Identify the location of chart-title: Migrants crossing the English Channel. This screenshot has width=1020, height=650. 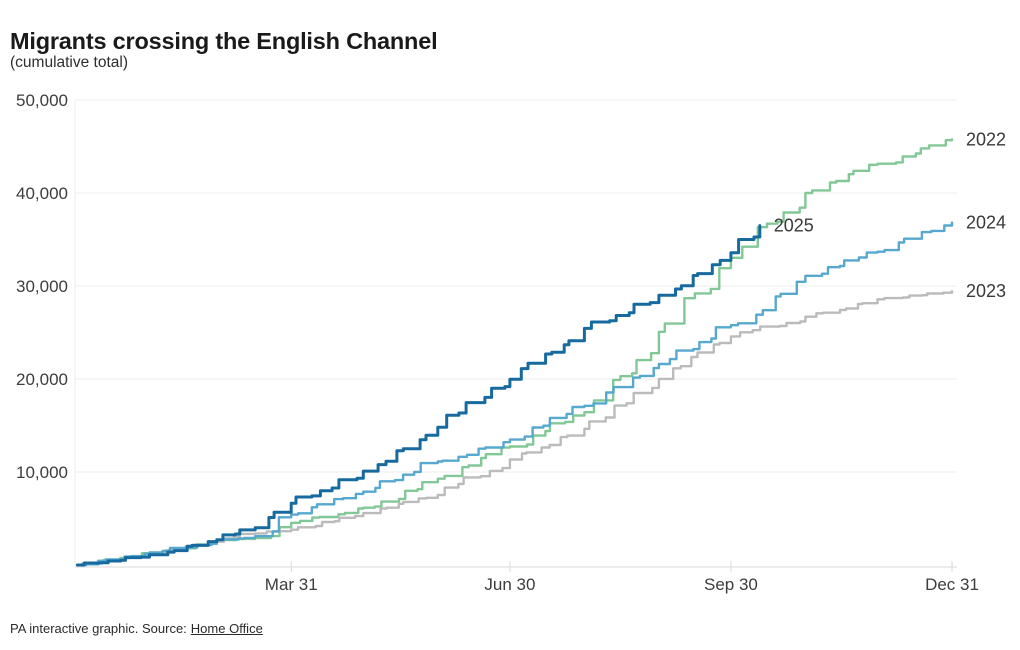
(224, 40).